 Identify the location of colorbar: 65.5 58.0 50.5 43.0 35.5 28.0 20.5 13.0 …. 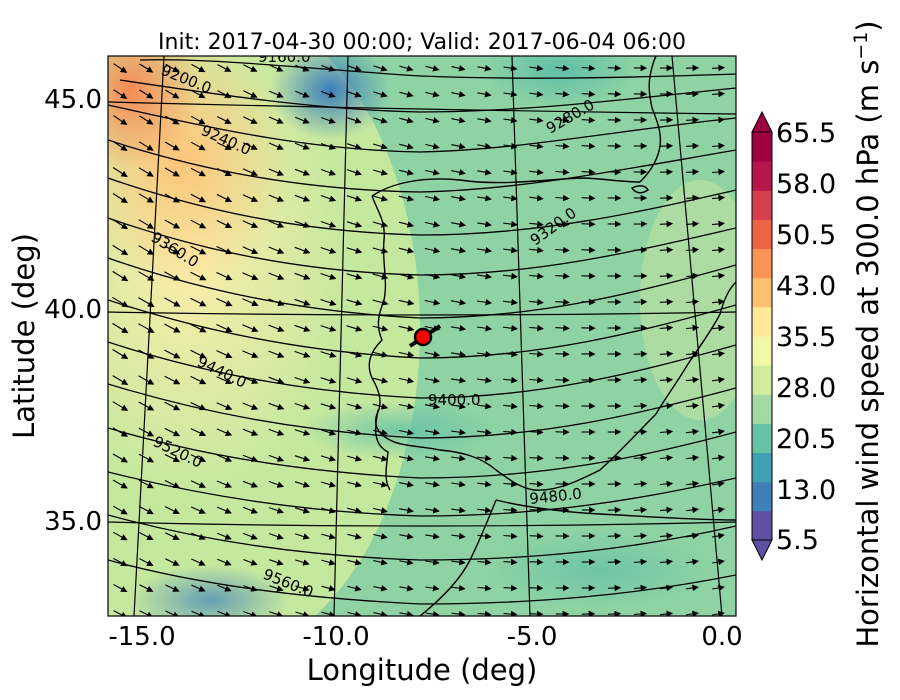
(818, 334).